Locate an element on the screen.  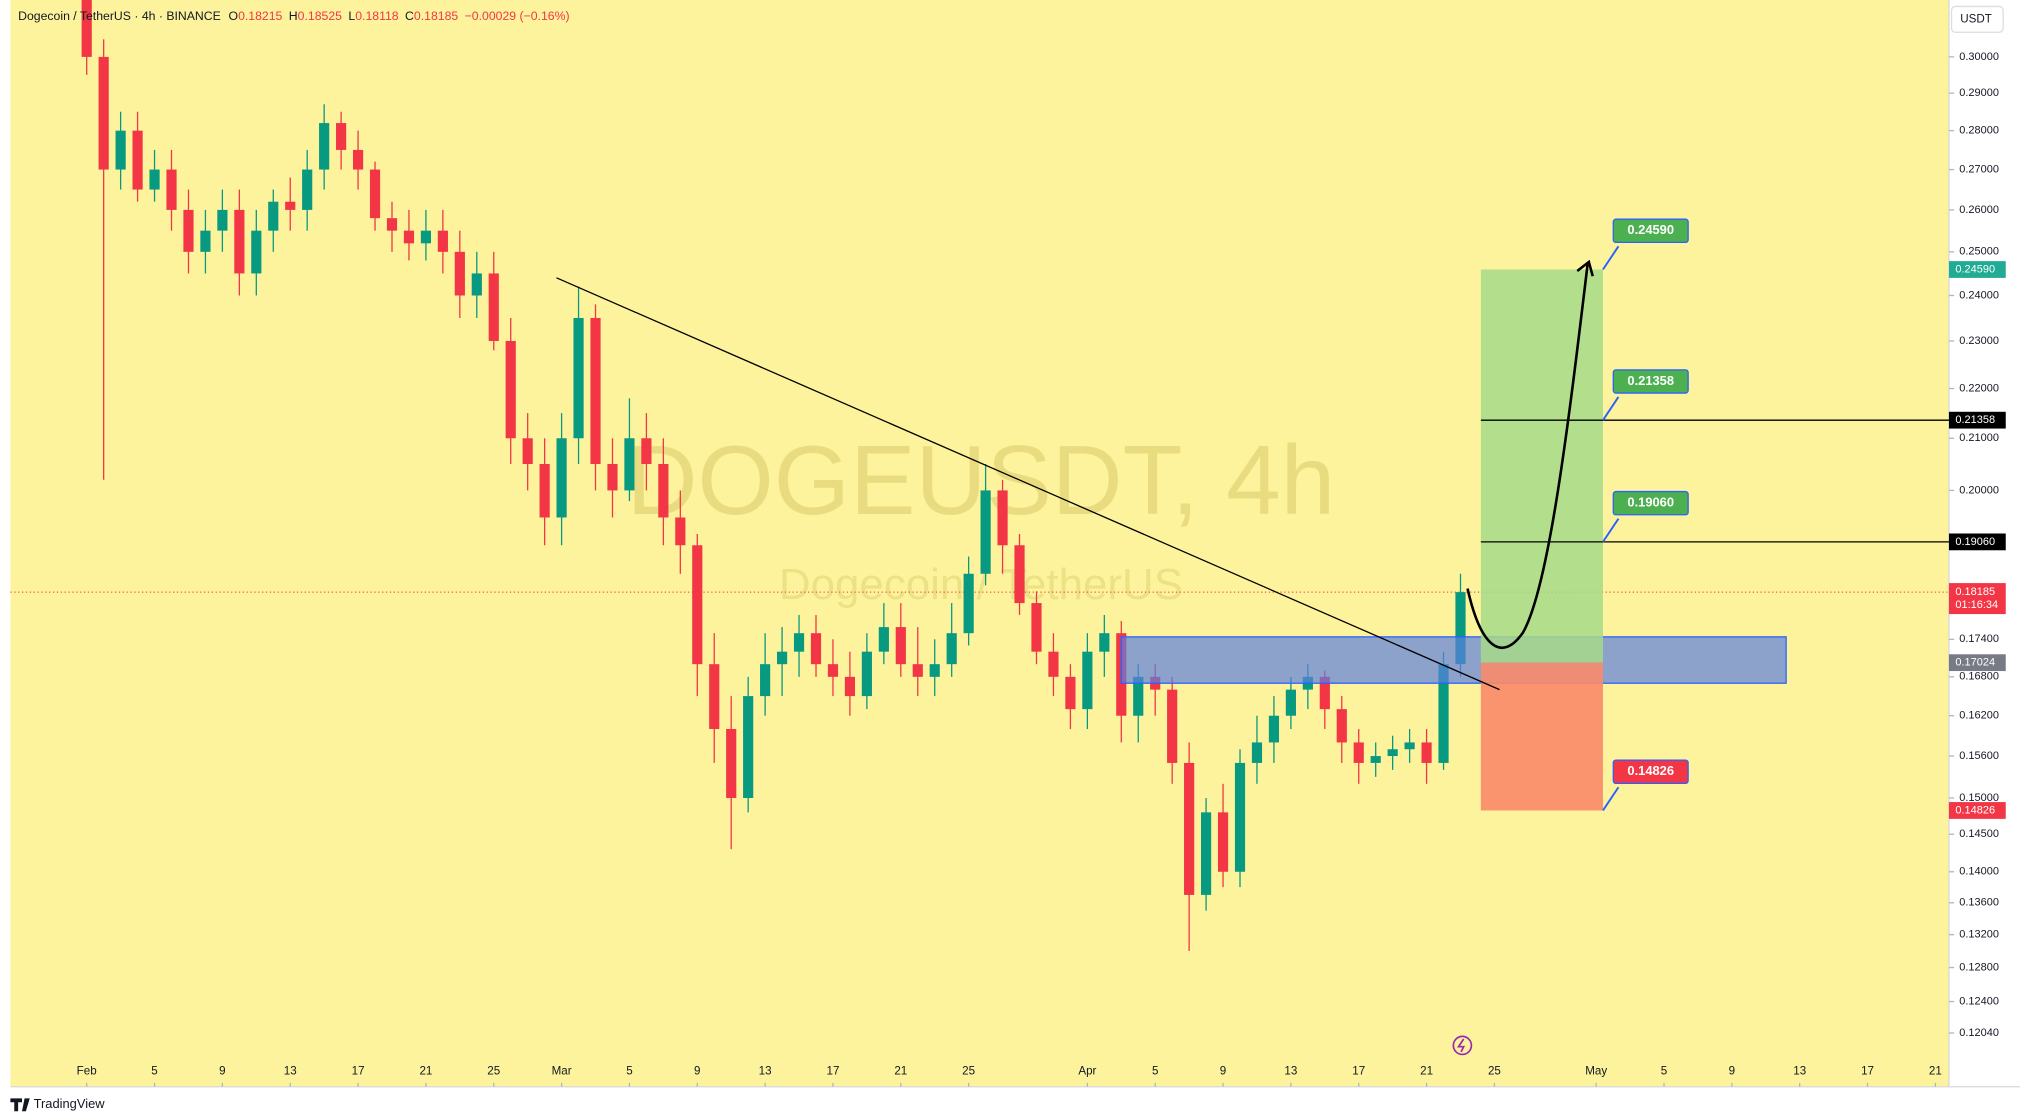
y-tick-label: 0.12800 is located at coordinates (1979, 967).